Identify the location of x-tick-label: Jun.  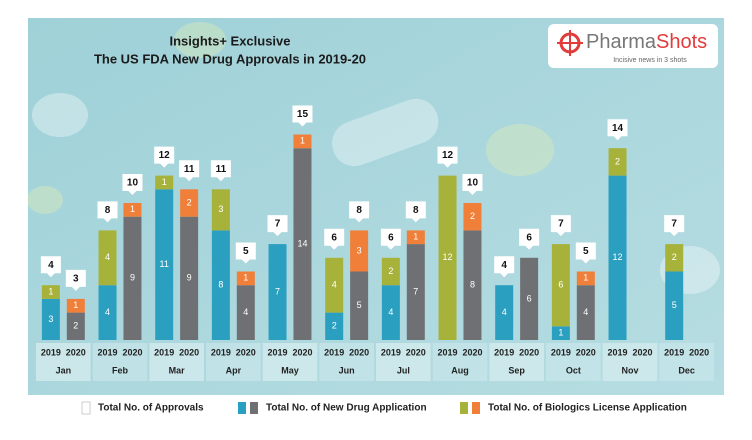
(347, 370).